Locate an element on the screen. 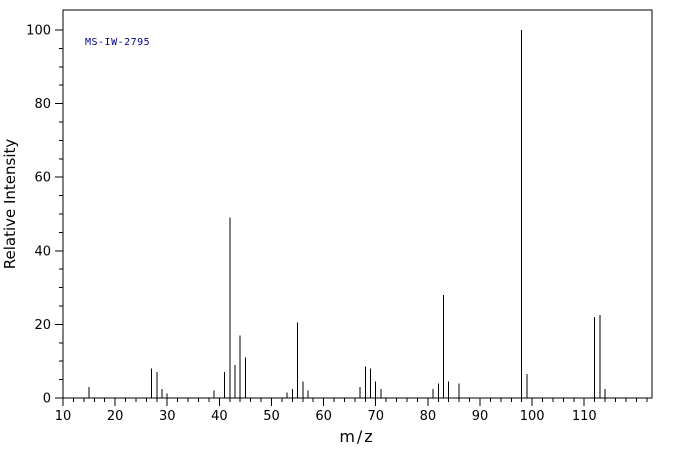 Image resolution: width=676 pixels, height=455 pixels. y-axis-title: Relative Intensity is located at coordinates (10, 204).